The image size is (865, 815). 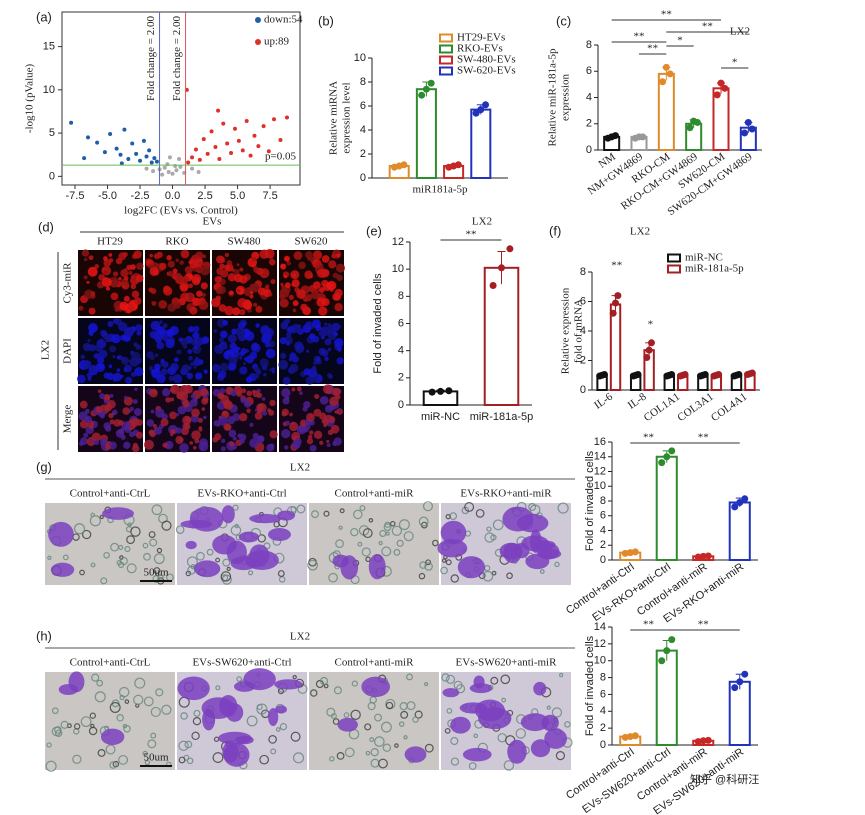 I want to click on y-tick-label: 0, so click(x=589, y=150).